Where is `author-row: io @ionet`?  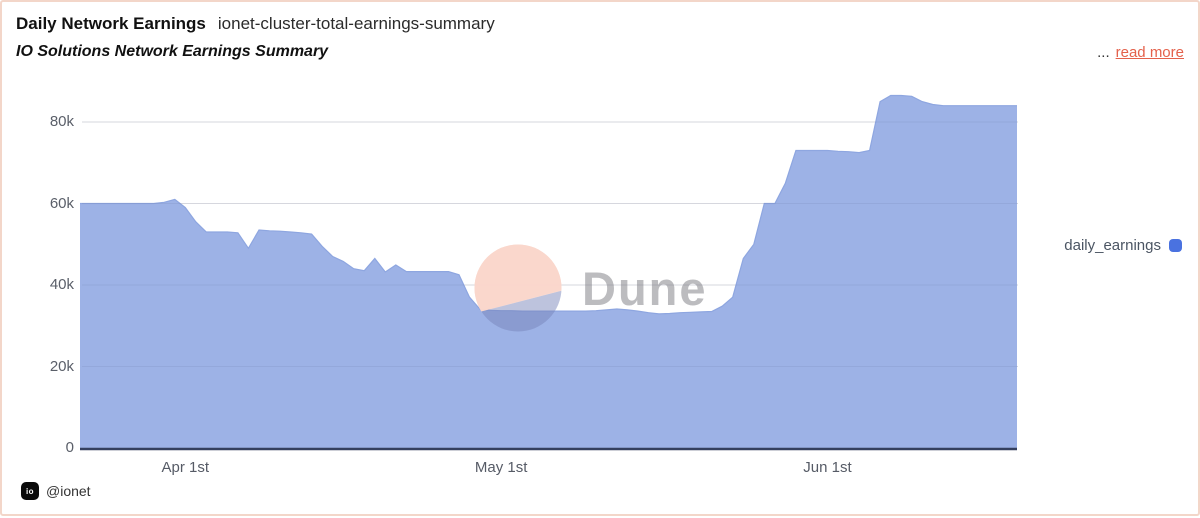 author-row: io @ionet is located at coordinates (56, 491).